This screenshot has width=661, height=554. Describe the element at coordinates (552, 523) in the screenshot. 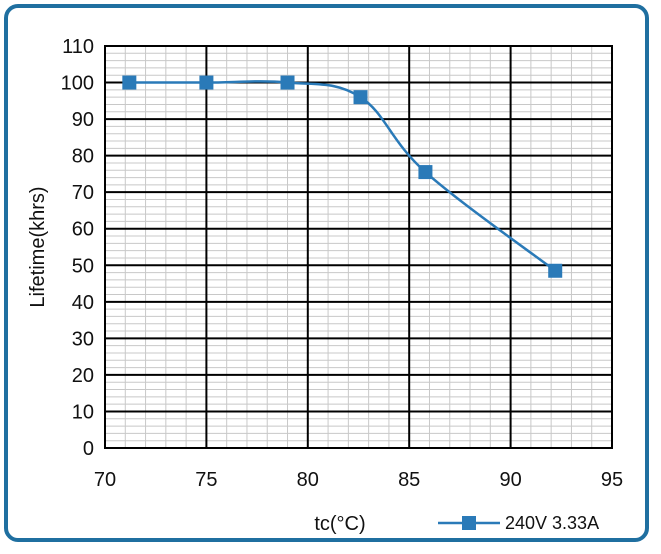

I see `legend-label: 240V 3.33A` at that location.